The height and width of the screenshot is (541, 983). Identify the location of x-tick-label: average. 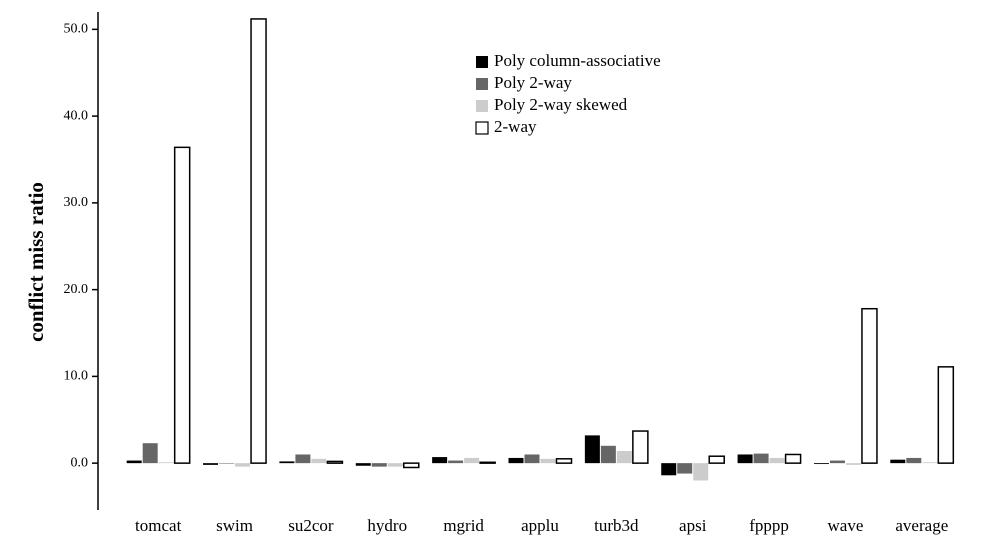
(921, 525).